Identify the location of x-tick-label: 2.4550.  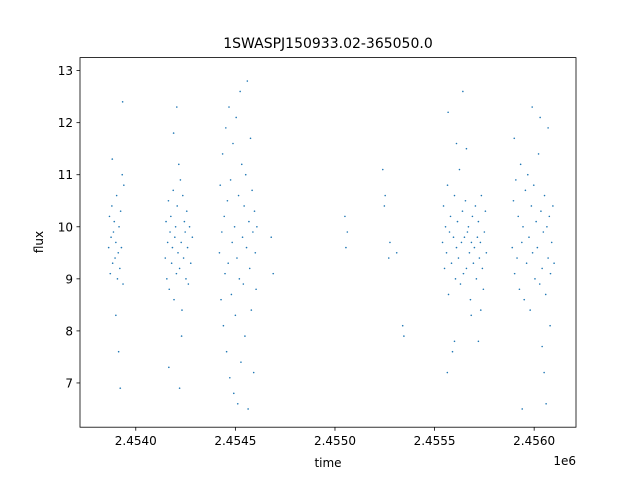
(335, 441).